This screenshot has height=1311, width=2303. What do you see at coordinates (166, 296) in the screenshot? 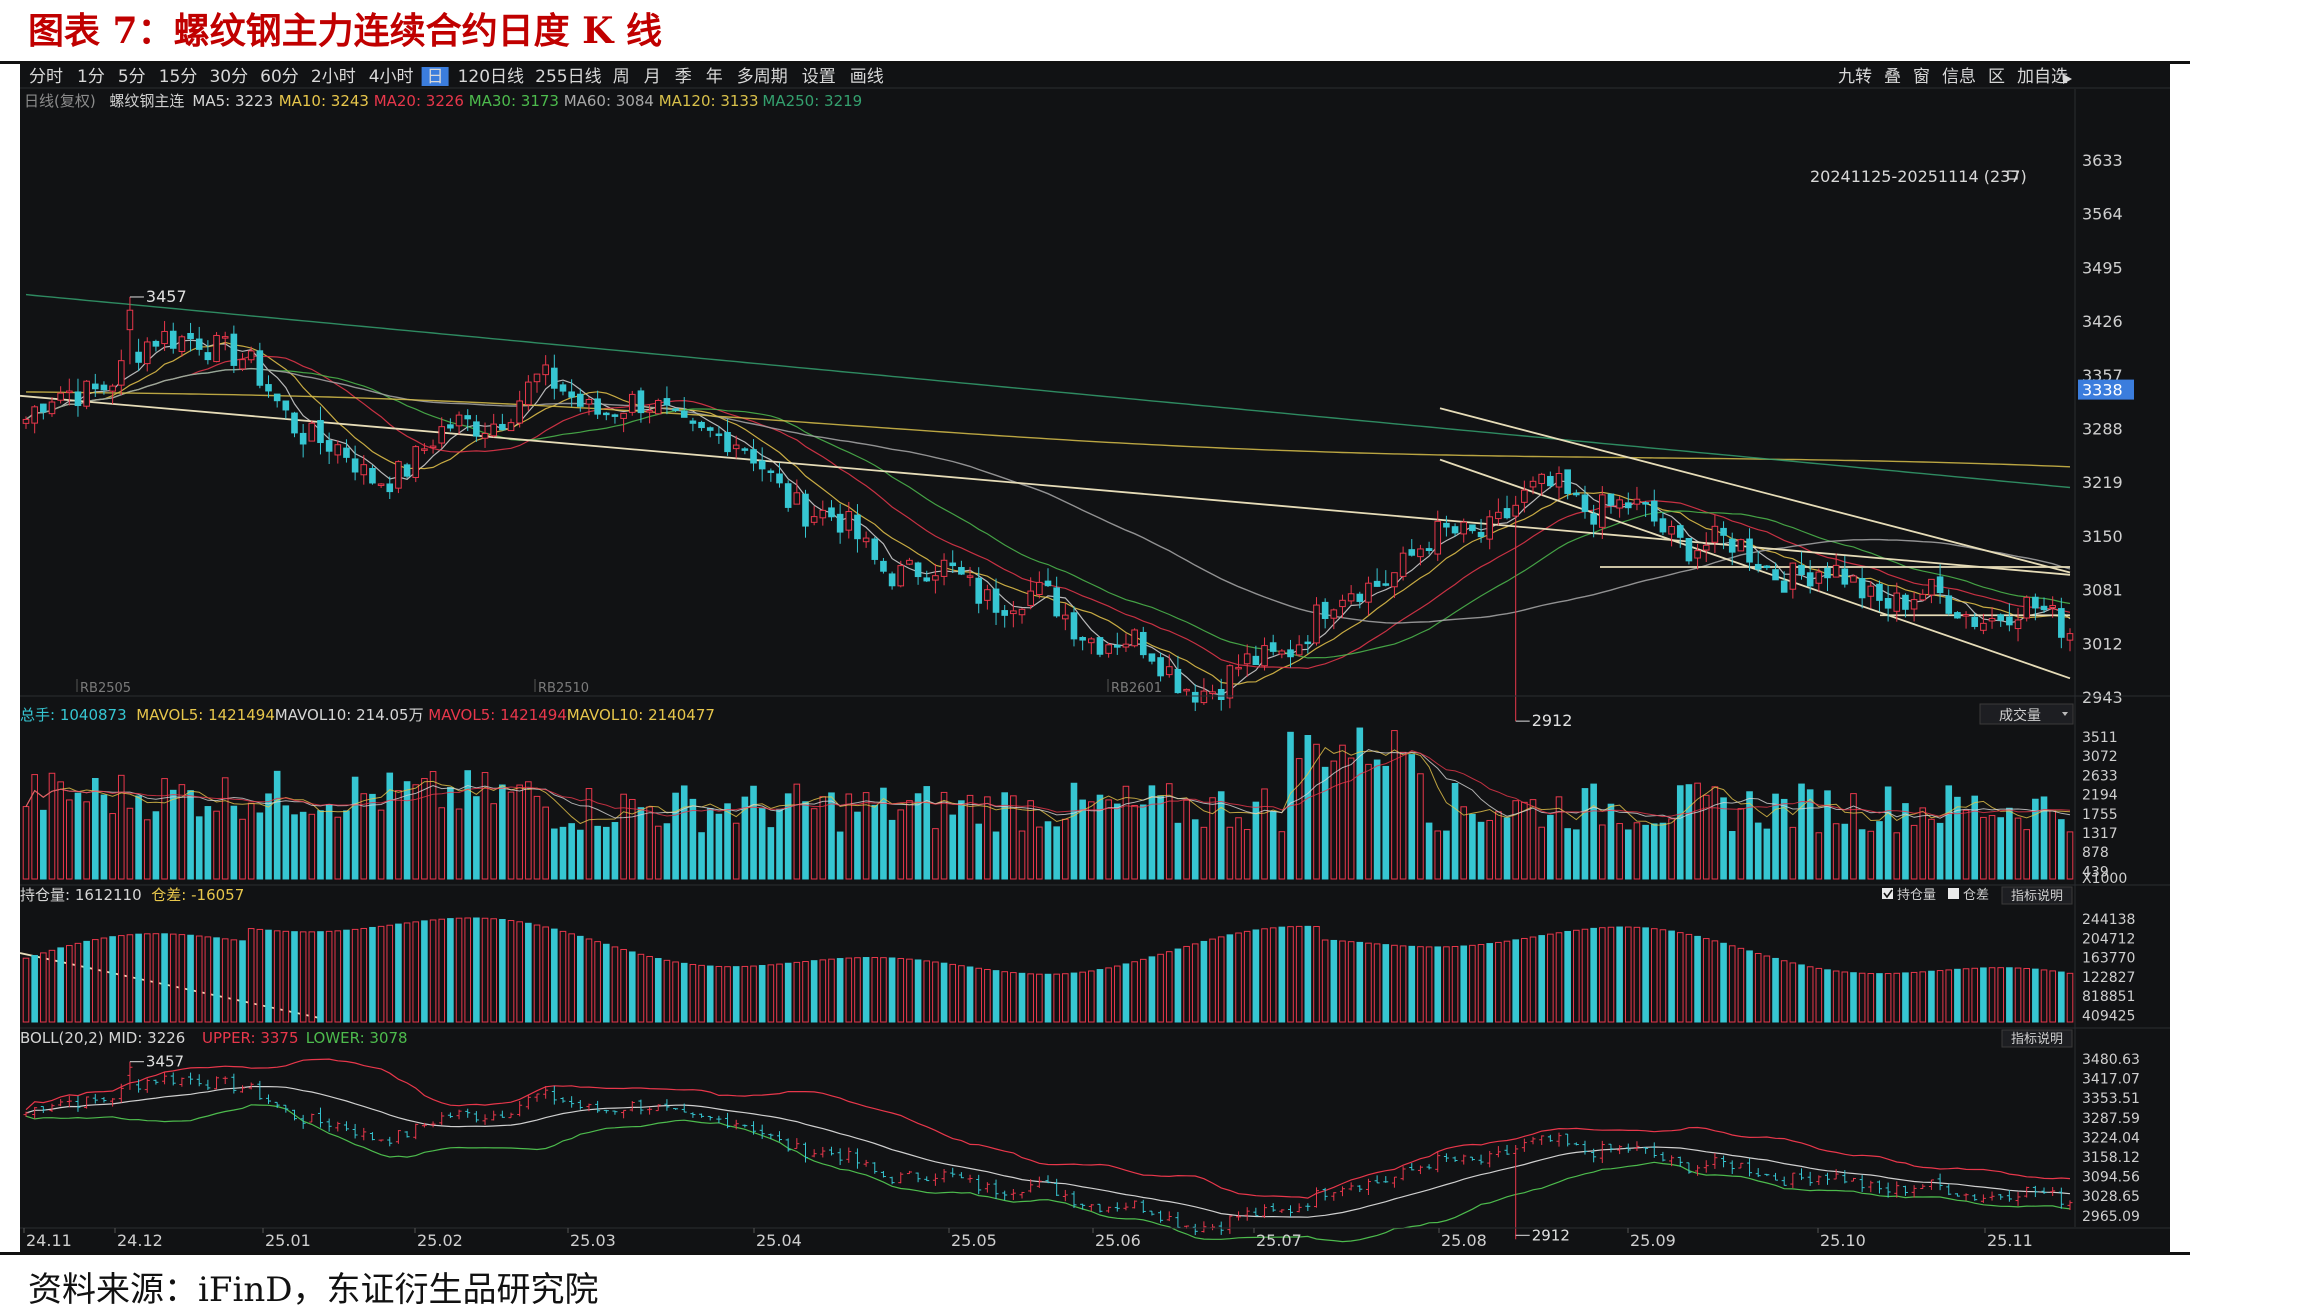
I see `max-price-label: 3457` at bounding box center [166, 296].